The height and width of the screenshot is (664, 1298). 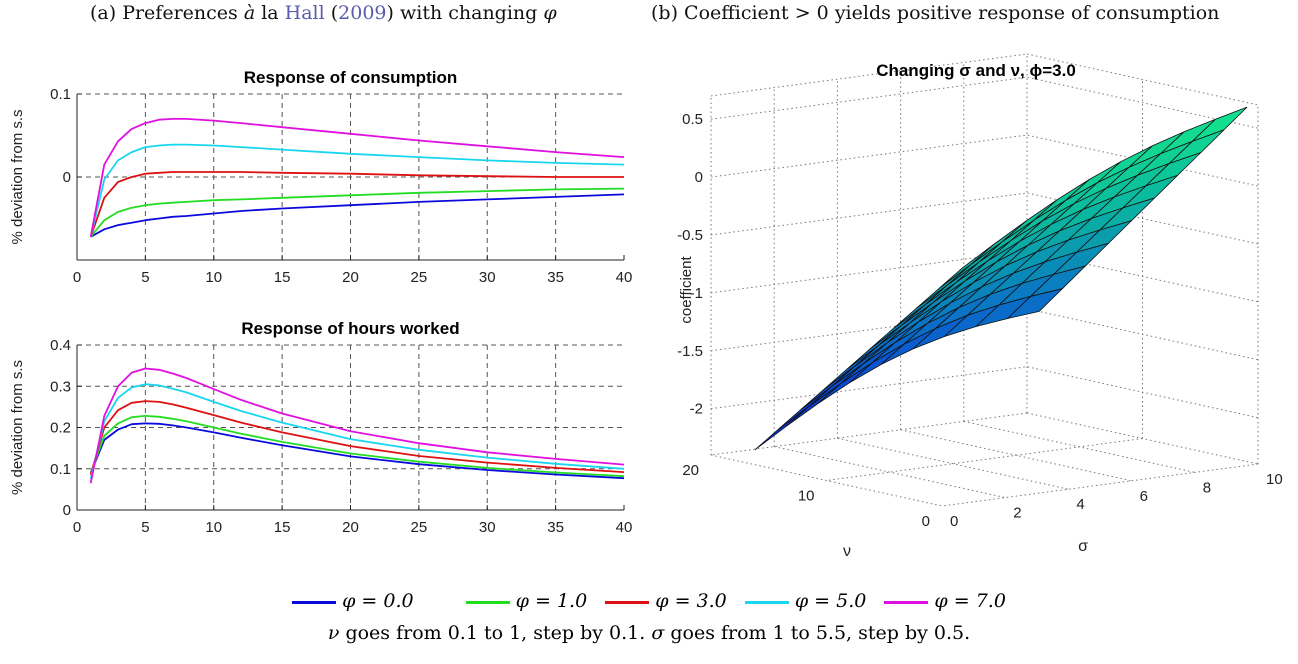 I want to click on nu-axis-label: ν, so click(x=847, y=551).